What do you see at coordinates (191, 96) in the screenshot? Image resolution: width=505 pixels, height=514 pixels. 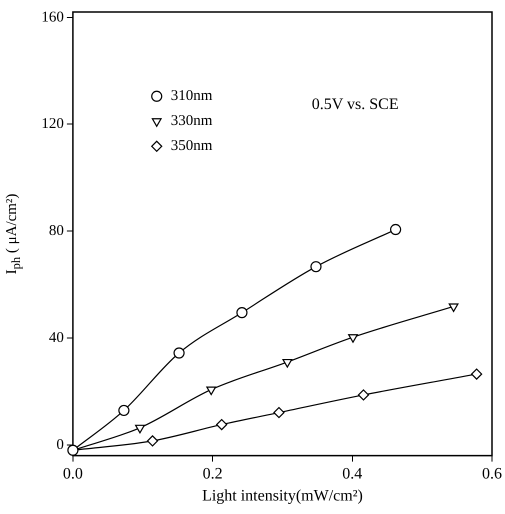 I see `legend-label: 310nm` at bounding box center [191, 96].